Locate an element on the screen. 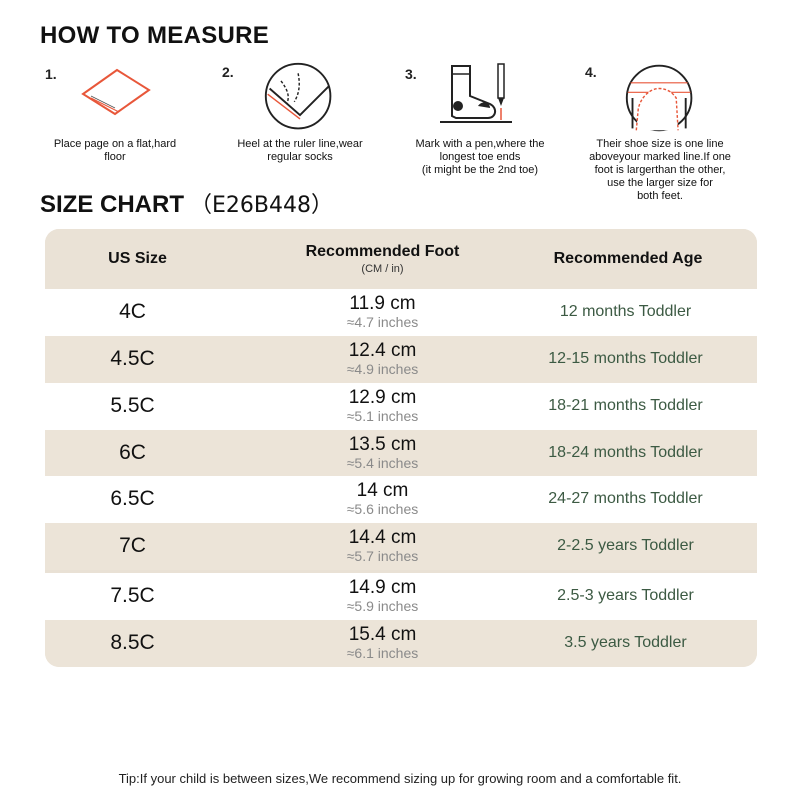 Image resolution: width=800 pixels, height=800 pixels. cell-foot-cm: 13.5 cm is located at coordinates (382, 445).